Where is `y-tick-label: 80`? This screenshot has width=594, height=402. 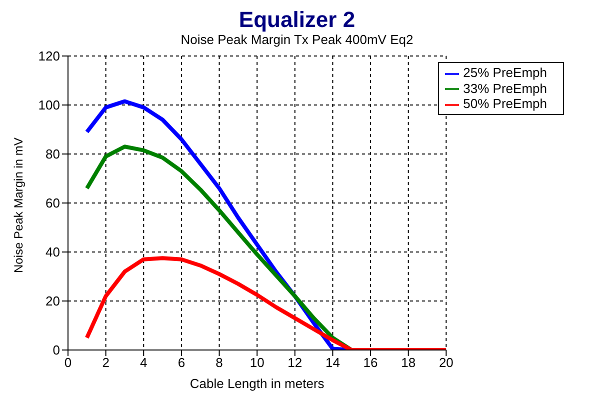
y-tick-label: 80 is located at coordinates (53, 154).